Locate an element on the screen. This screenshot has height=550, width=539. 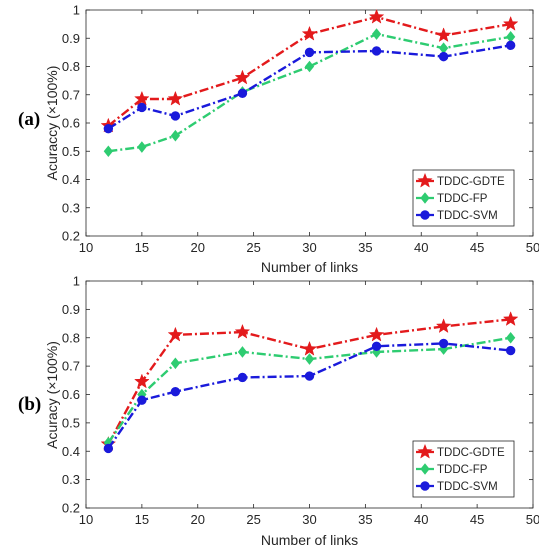
y-axis-label: Acuraccy (×100%) is located at coordinates (52, 123).